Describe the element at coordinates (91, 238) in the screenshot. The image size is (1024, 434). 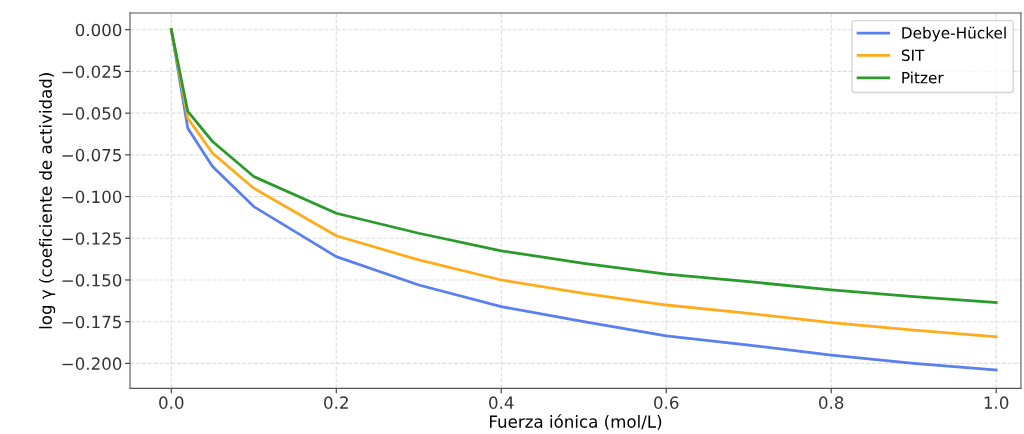
I see `y-tick-label: −0.125` at that location.